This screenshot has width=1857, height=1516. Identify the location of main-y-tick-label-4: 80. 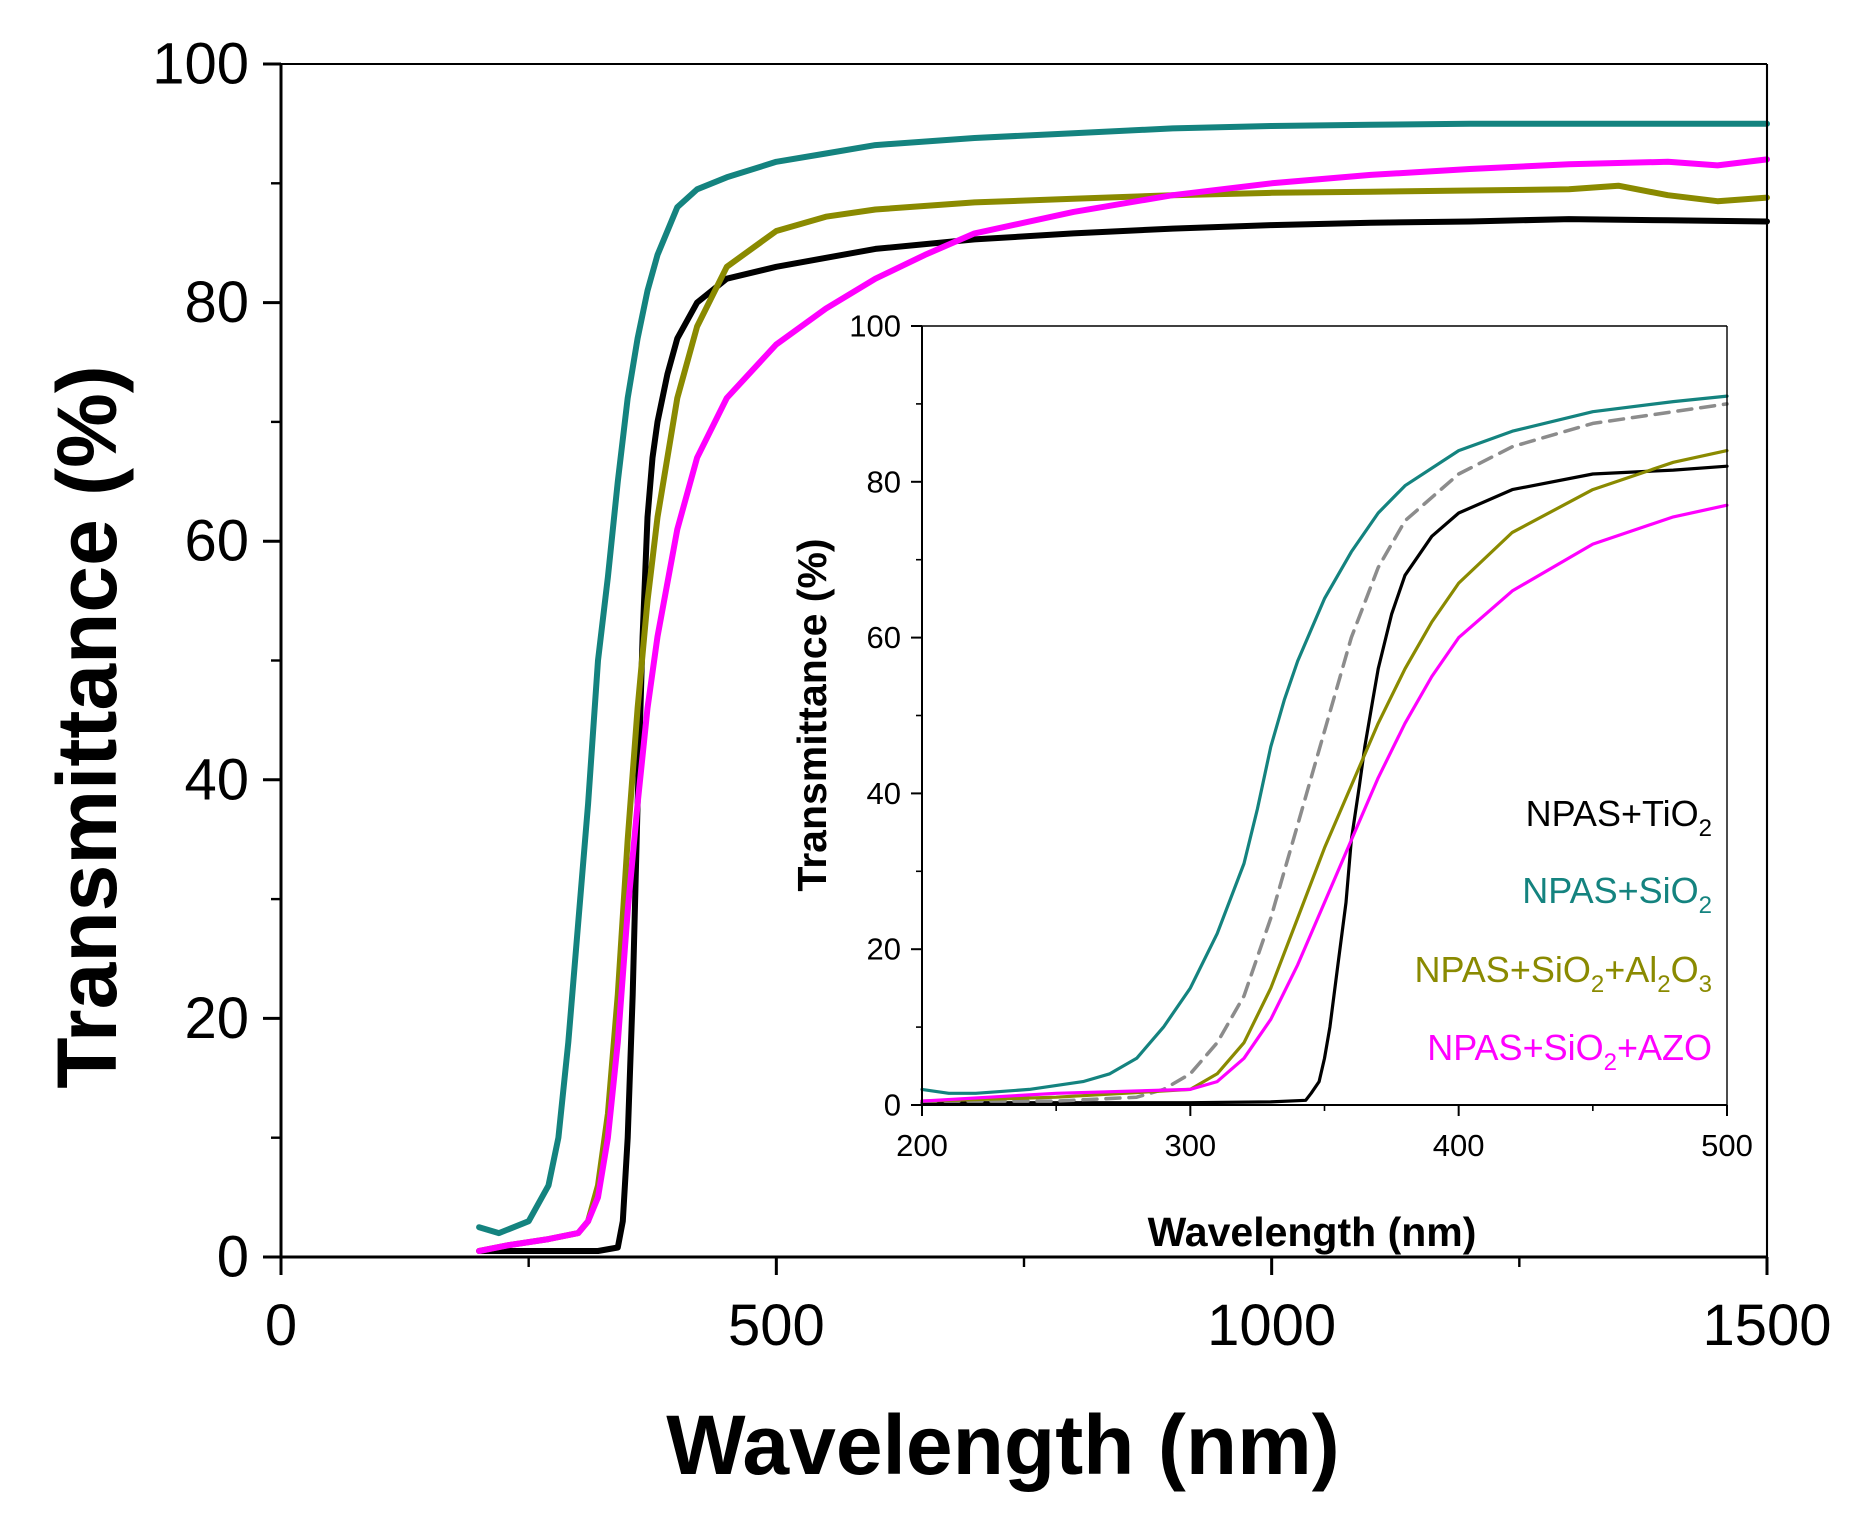
(216, 302).